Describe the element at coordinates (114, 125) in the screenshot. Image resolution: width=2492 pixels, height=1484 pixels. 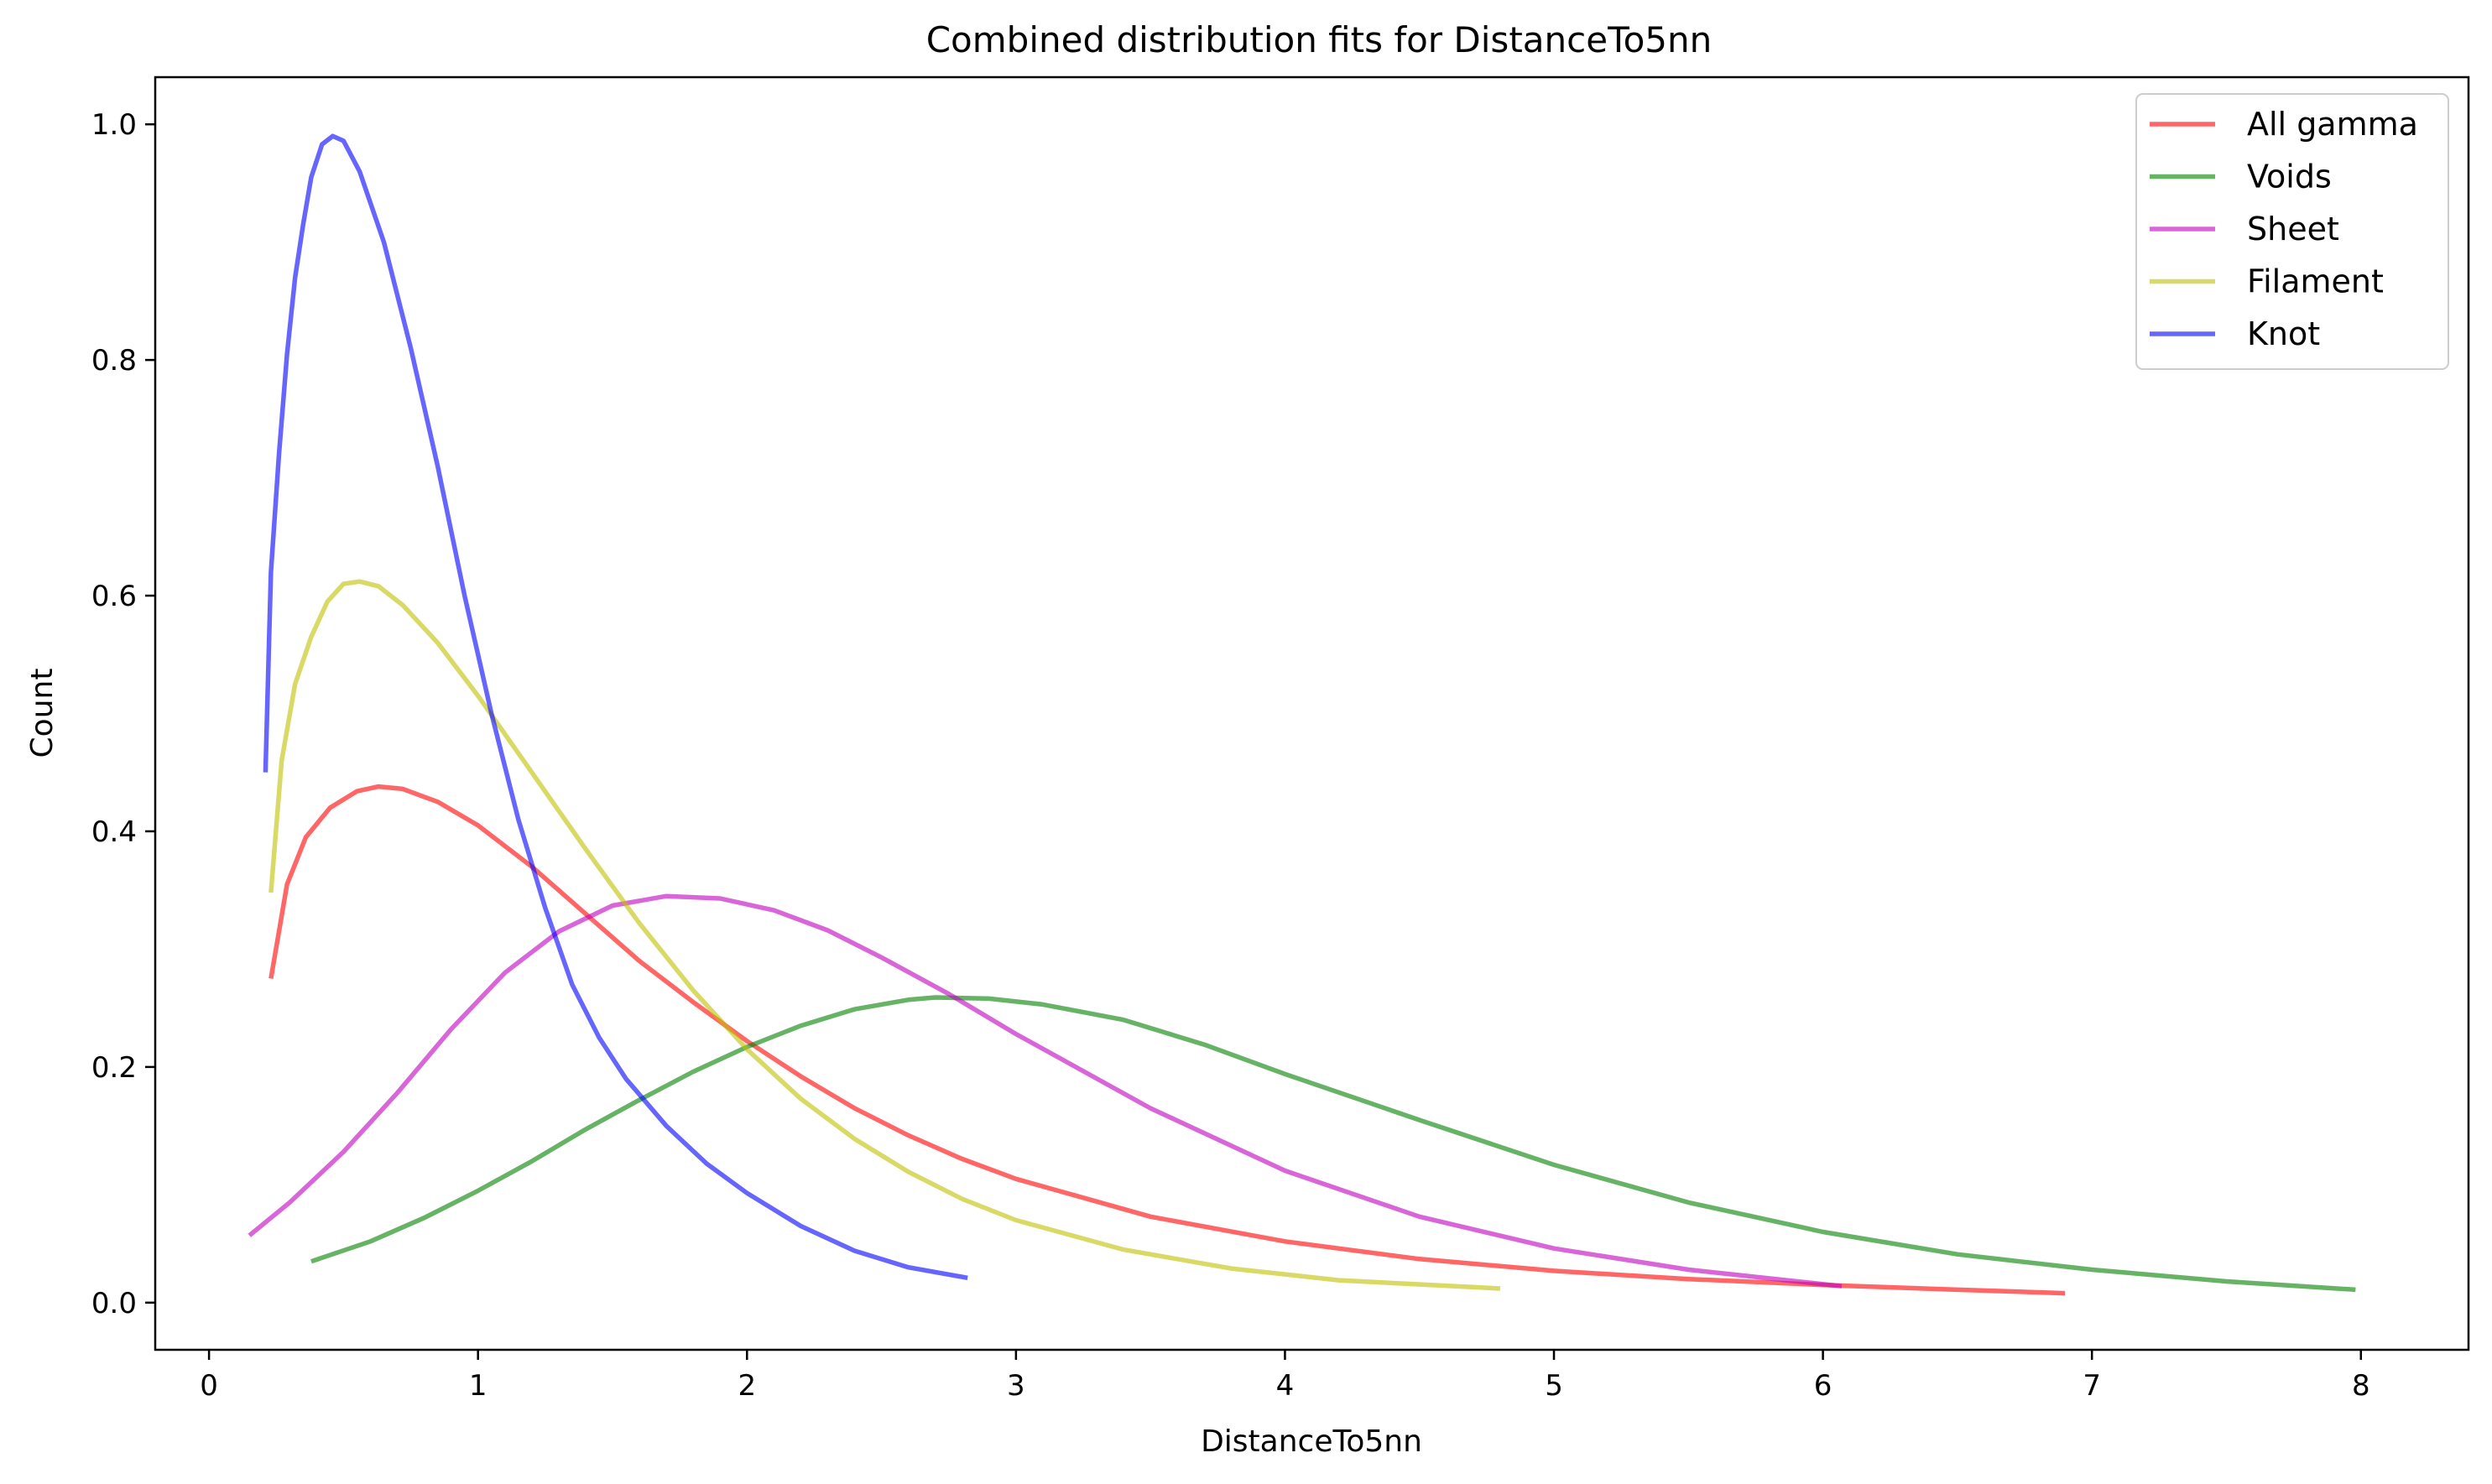
I see `y-tick-label: 1.0` at that location.